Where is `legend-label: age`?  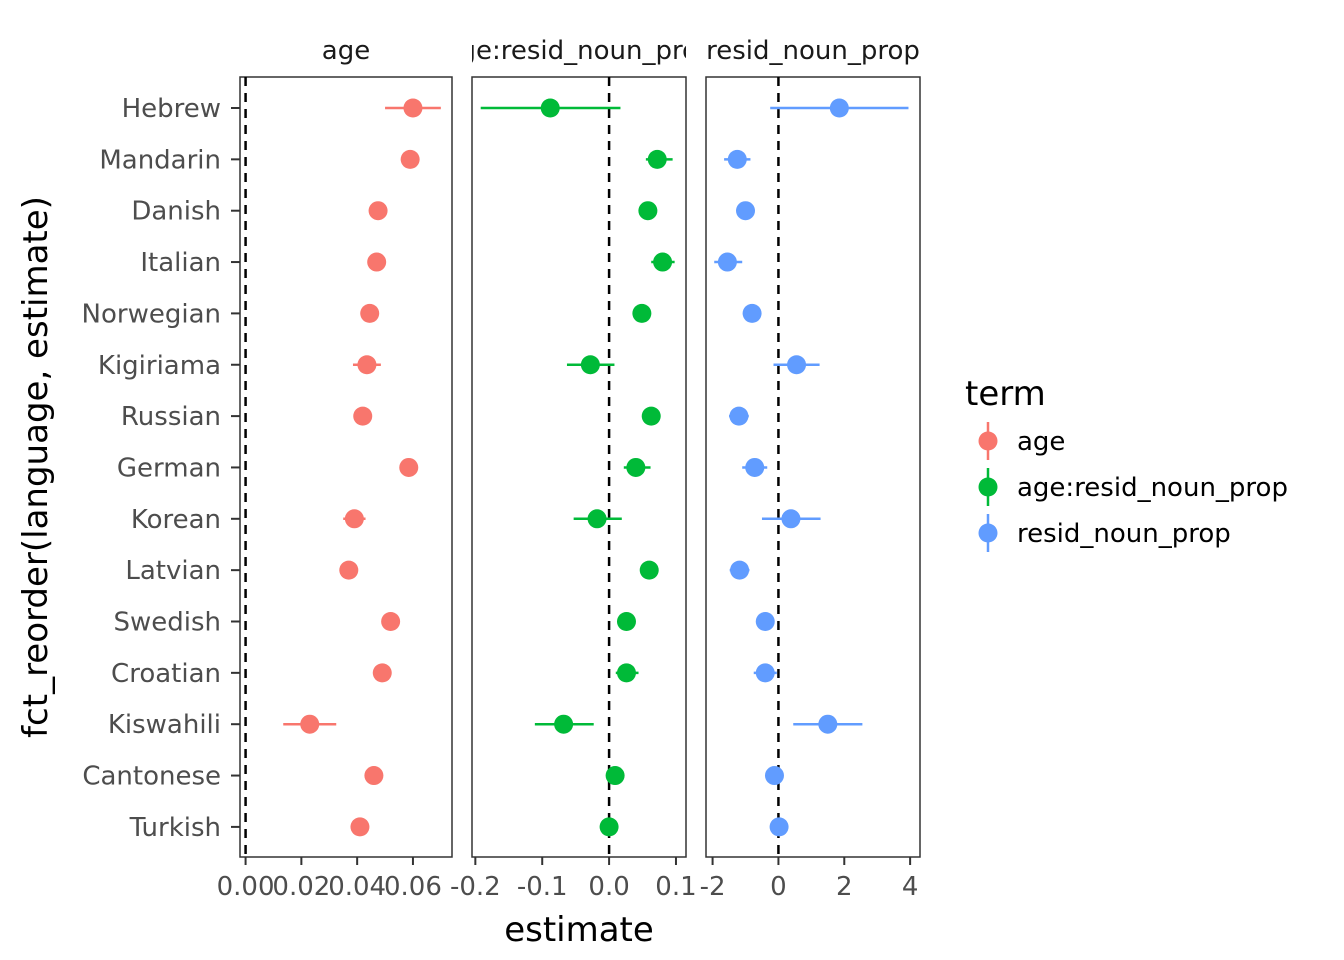 legend-label: age is located at coordinates (1041, 442).